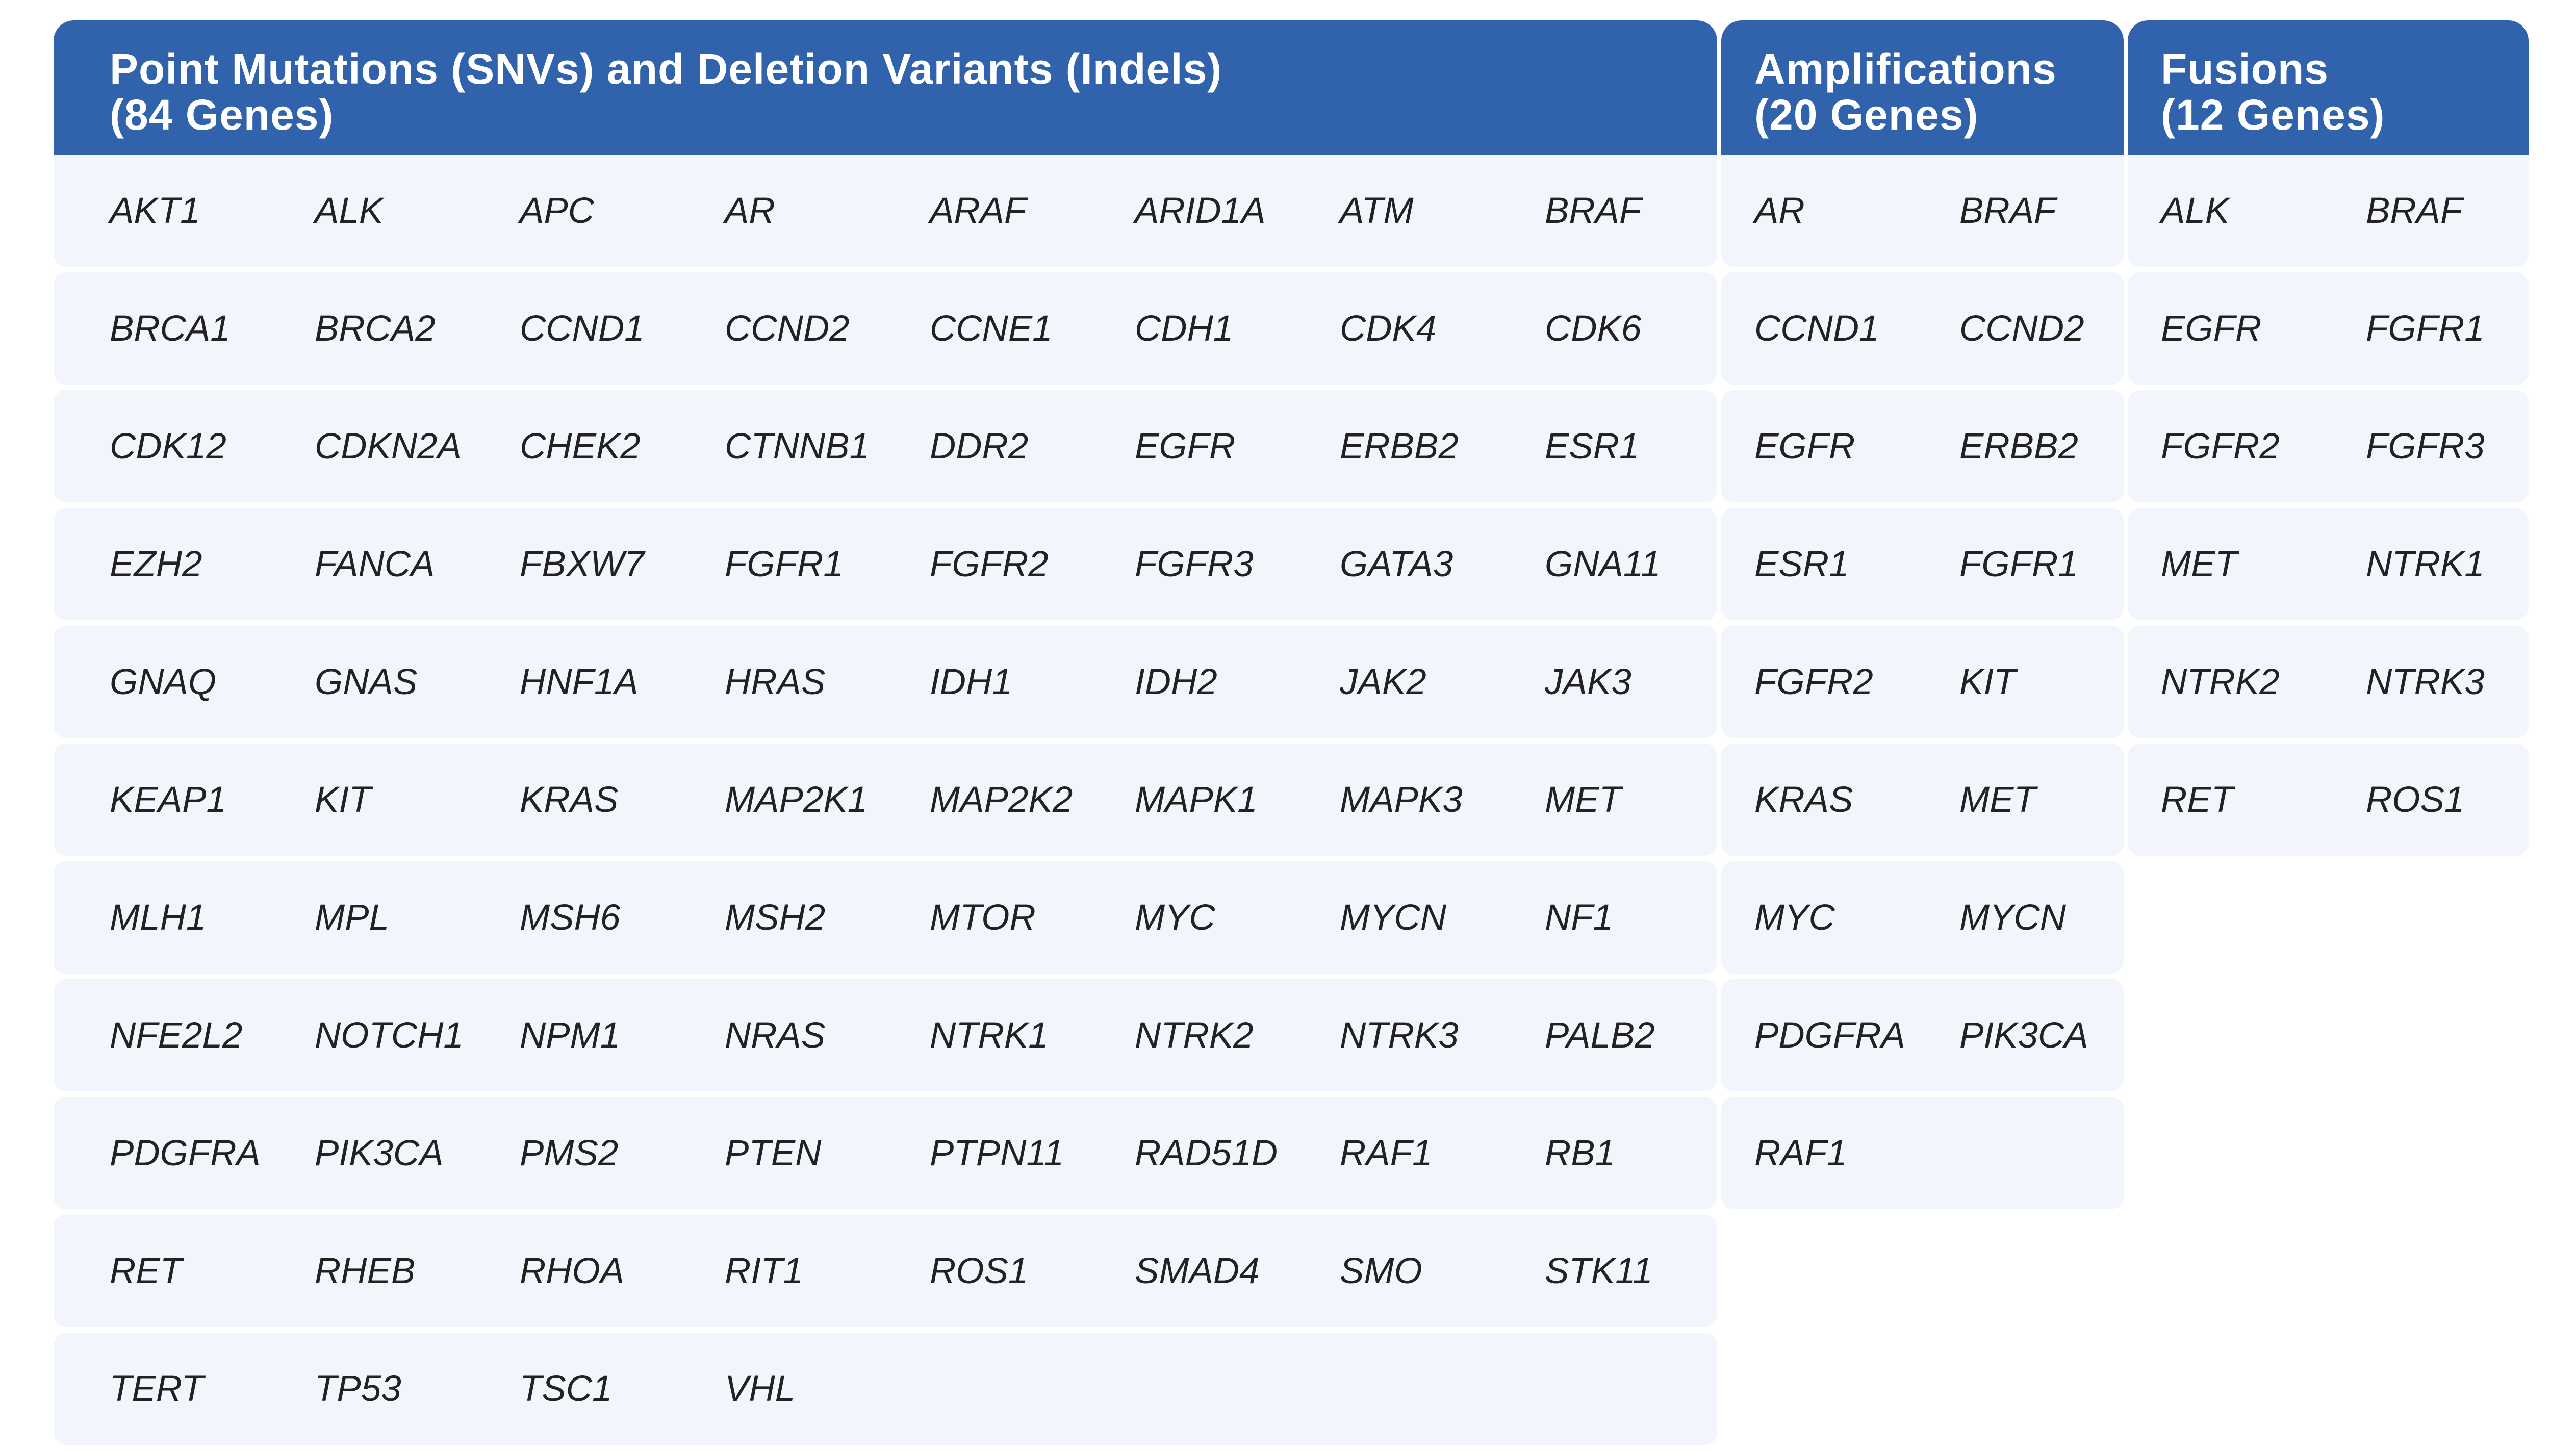 The height and width of the screenshot is (1456, 2550). What do you see at coordinates (185, 1153) in the screenshot?
I see `gene-name: PDGFRA` at bounding box center [185, 1153].